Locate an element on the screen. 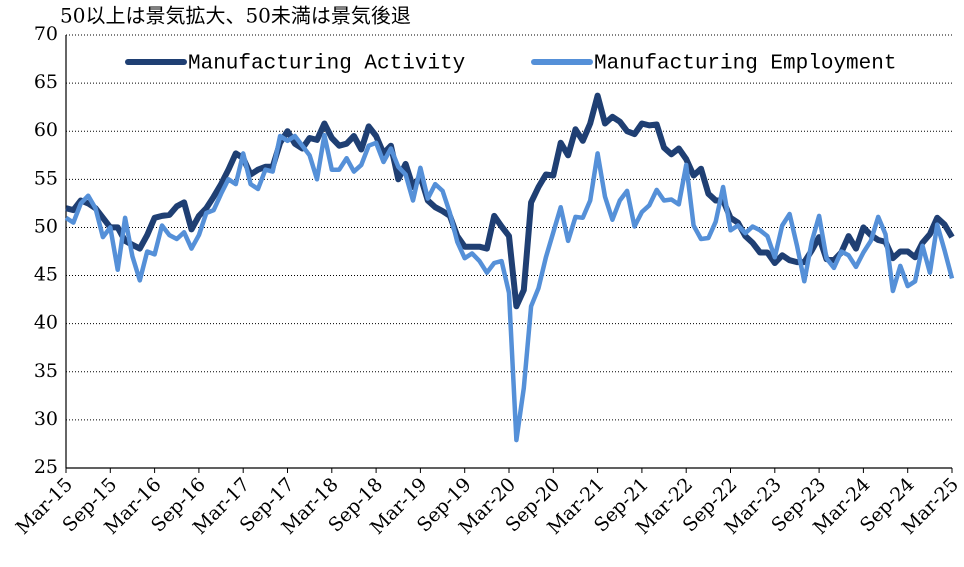 The height and width of the screenshot is (567, 964). y-tick-label: 65 is located at coordinates (46, 82).